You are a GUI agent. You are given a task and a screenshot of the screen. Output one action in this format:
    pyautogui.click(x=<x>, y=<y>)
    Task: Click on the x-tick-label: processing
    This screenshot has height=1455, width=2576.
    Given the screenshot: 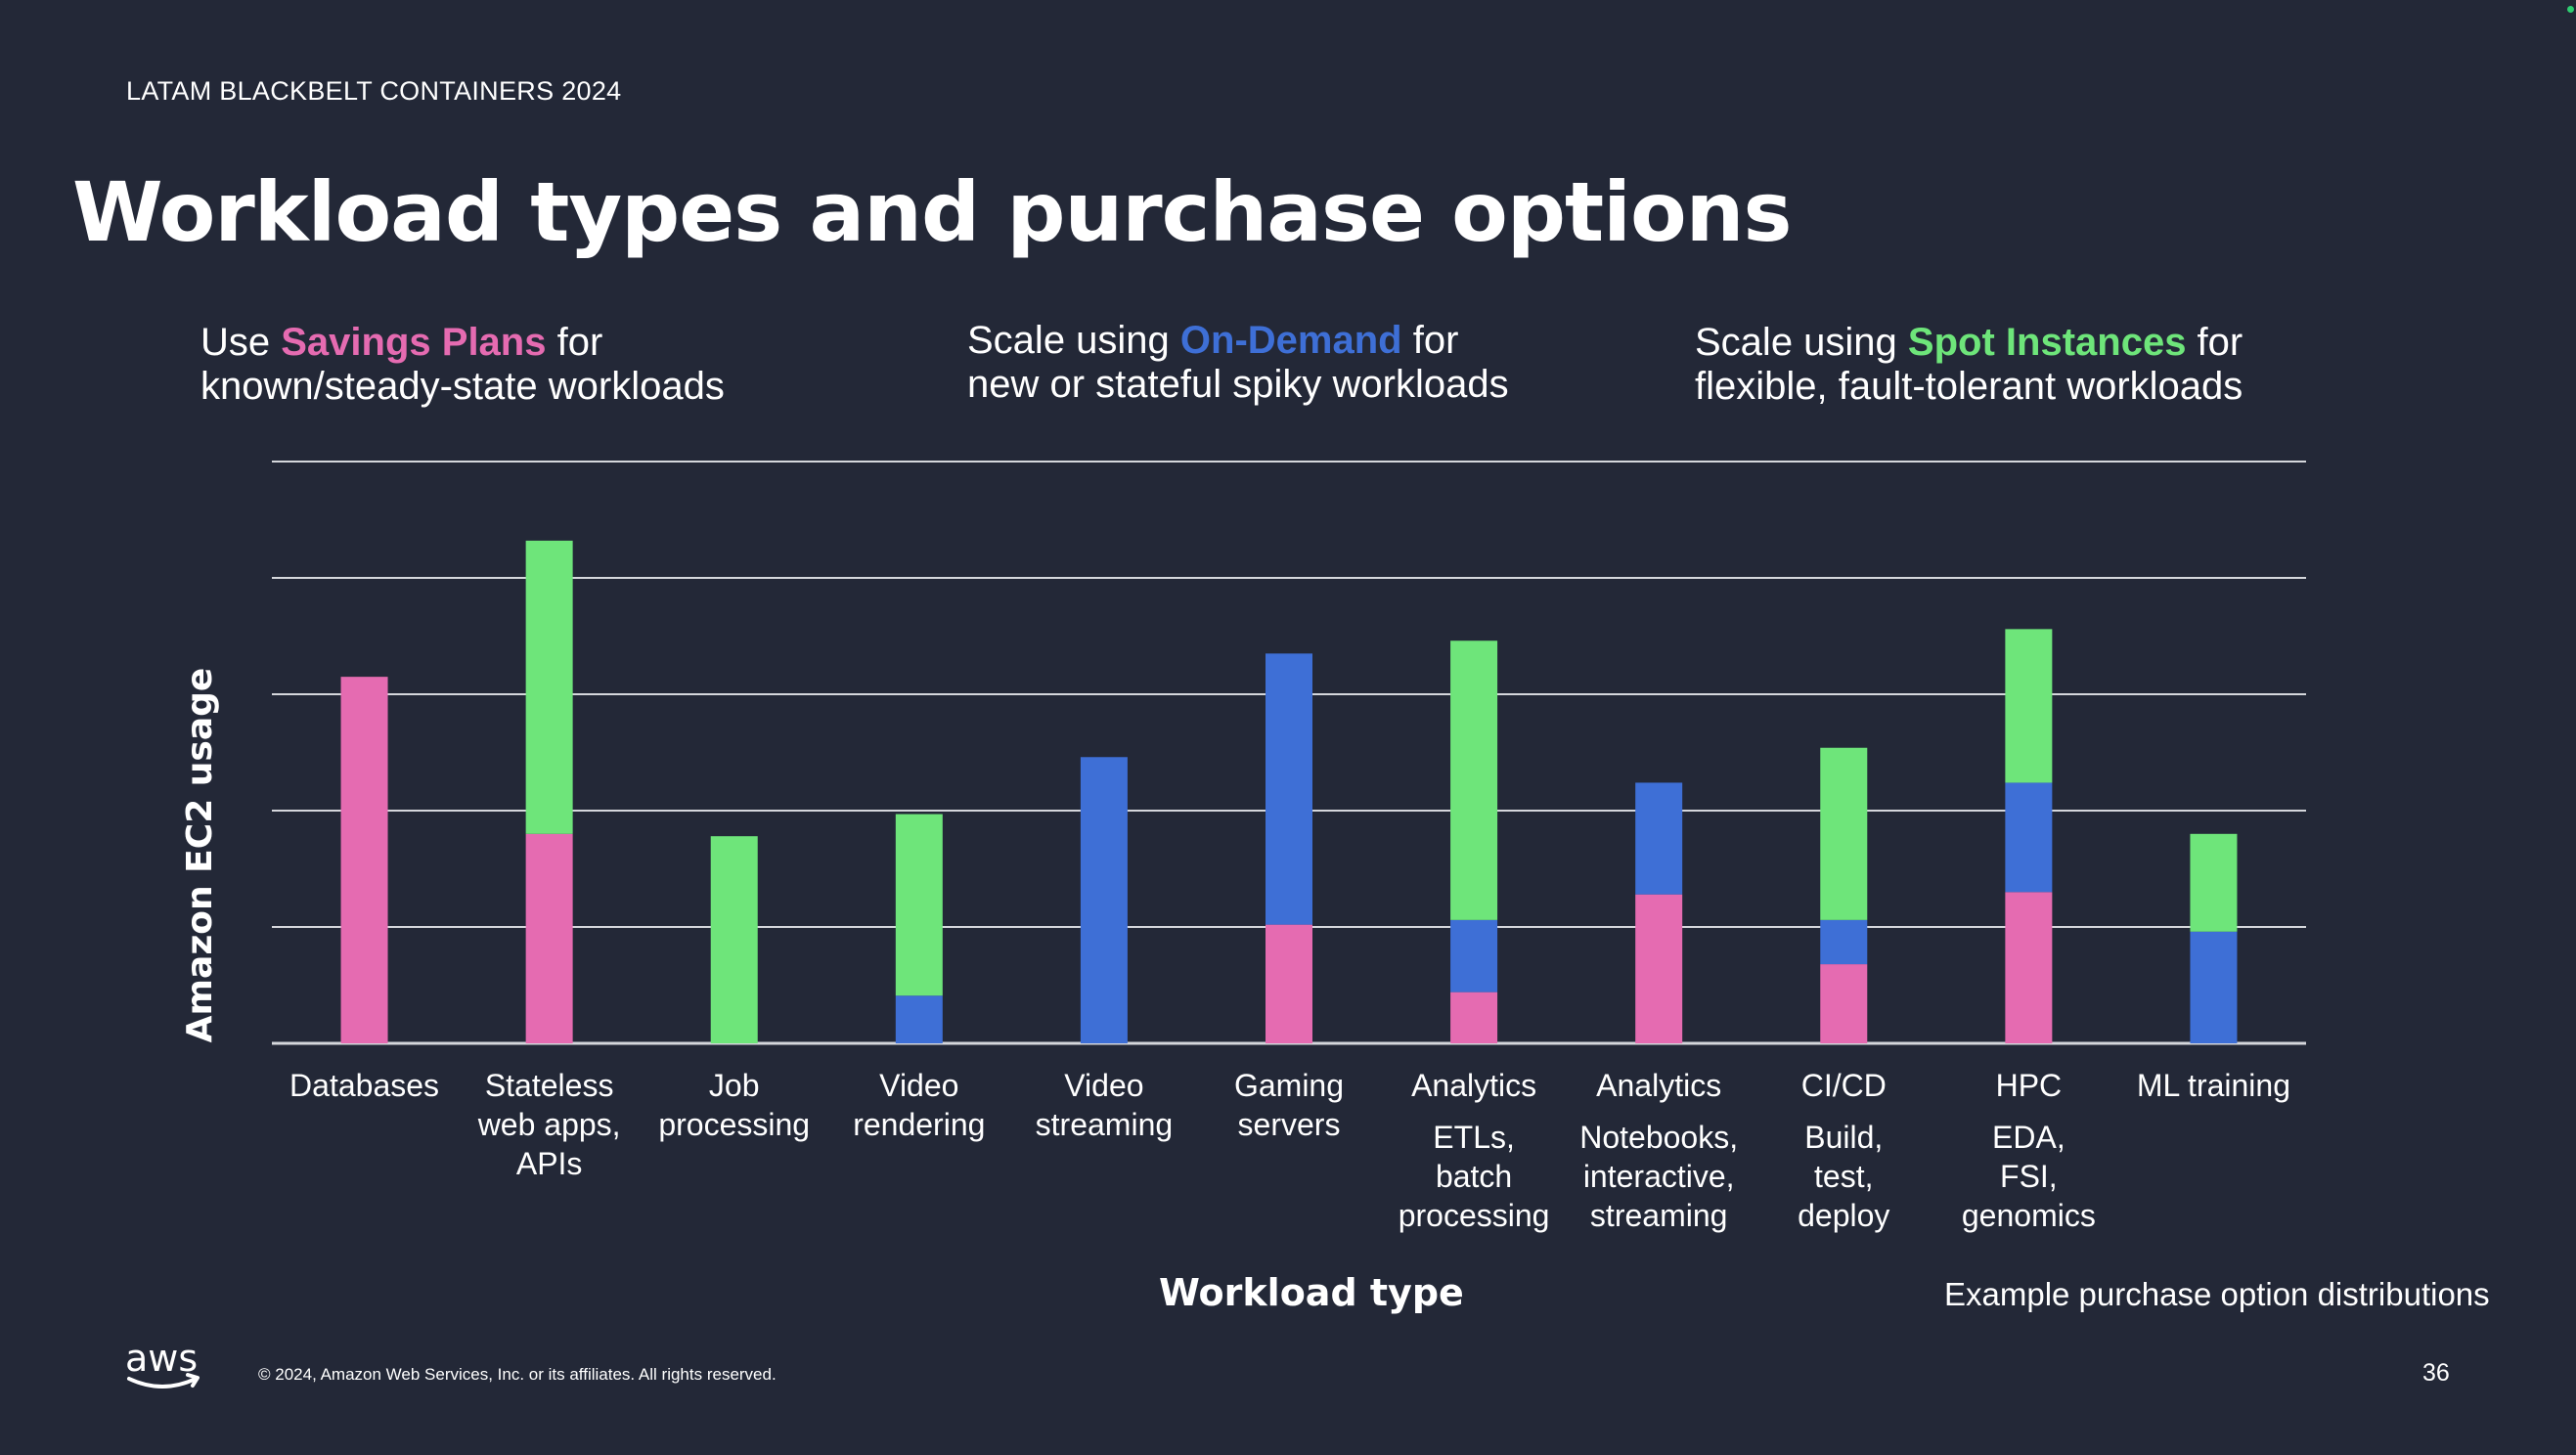 What is the action you would take?
    pyautogui.click(x=734, y=1124)
    